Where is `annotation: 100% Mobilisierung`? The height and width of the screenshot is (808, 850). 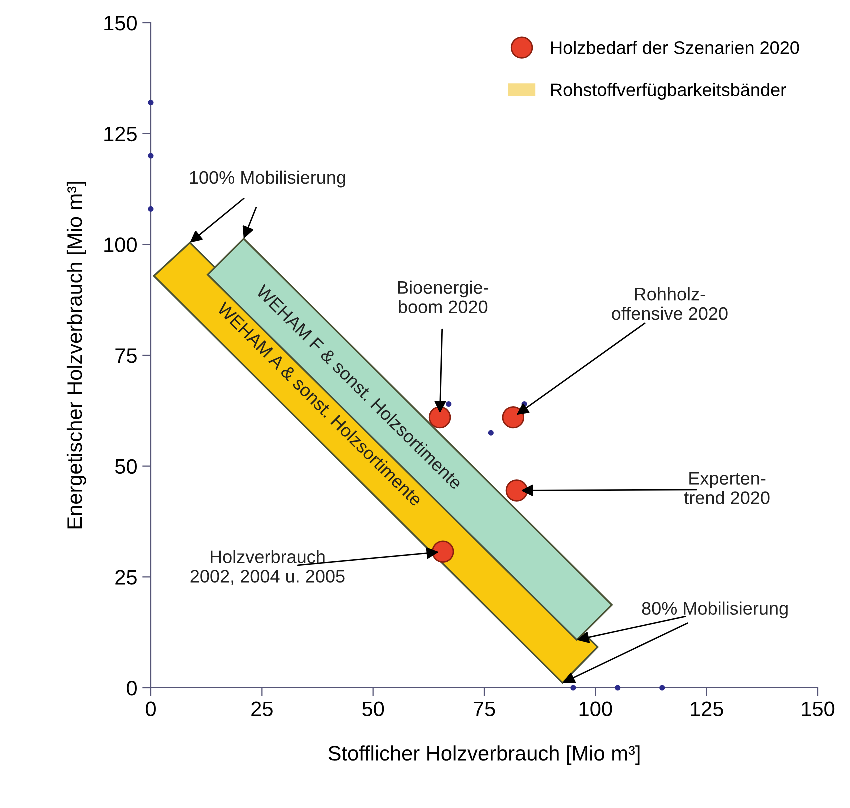 annotation: 100% Mobilisierung is located at coordinates (268, 179).